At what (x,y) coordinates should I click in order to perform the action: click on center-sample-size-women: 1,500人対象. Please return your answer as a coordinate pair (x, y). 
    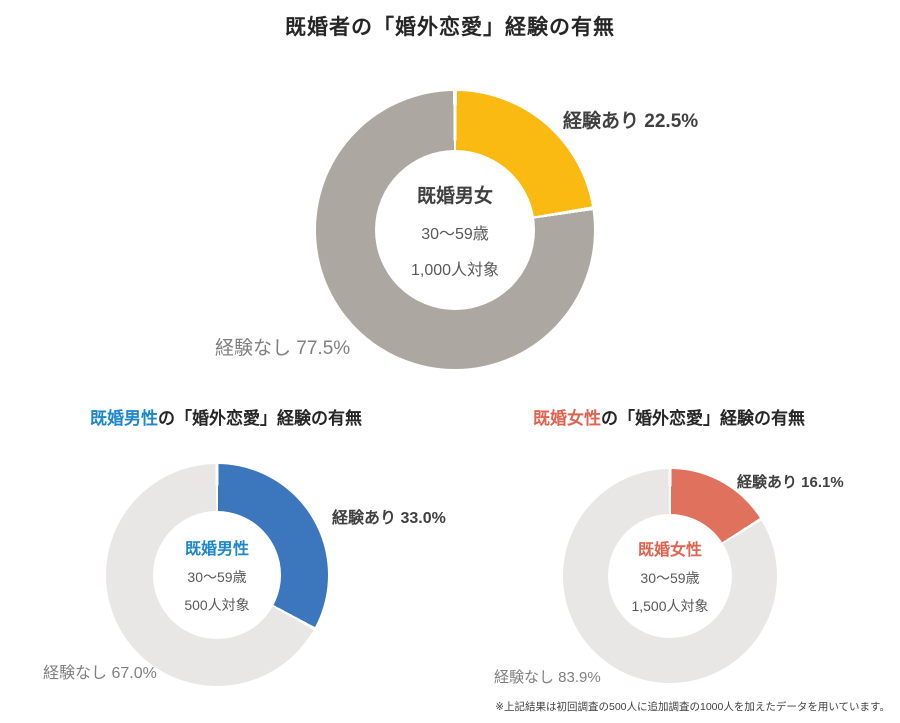
    Looking at the image, I should click on (670, 606).